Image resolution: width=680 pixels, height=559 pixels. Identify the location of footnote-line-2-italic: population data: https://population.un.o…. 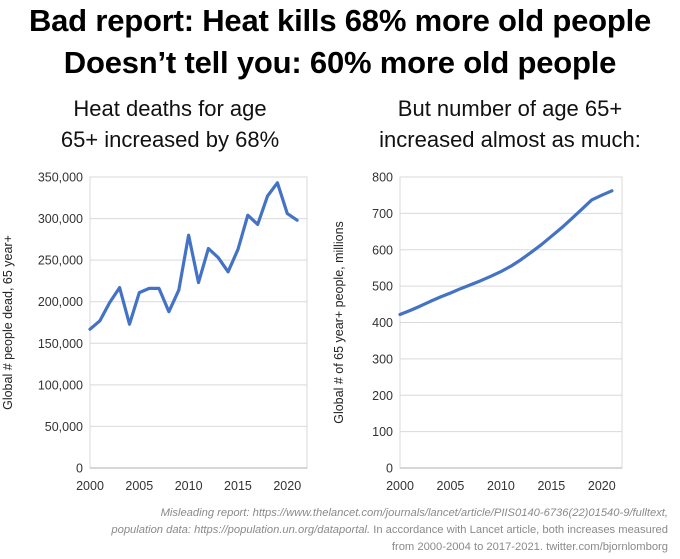
(241, 530).